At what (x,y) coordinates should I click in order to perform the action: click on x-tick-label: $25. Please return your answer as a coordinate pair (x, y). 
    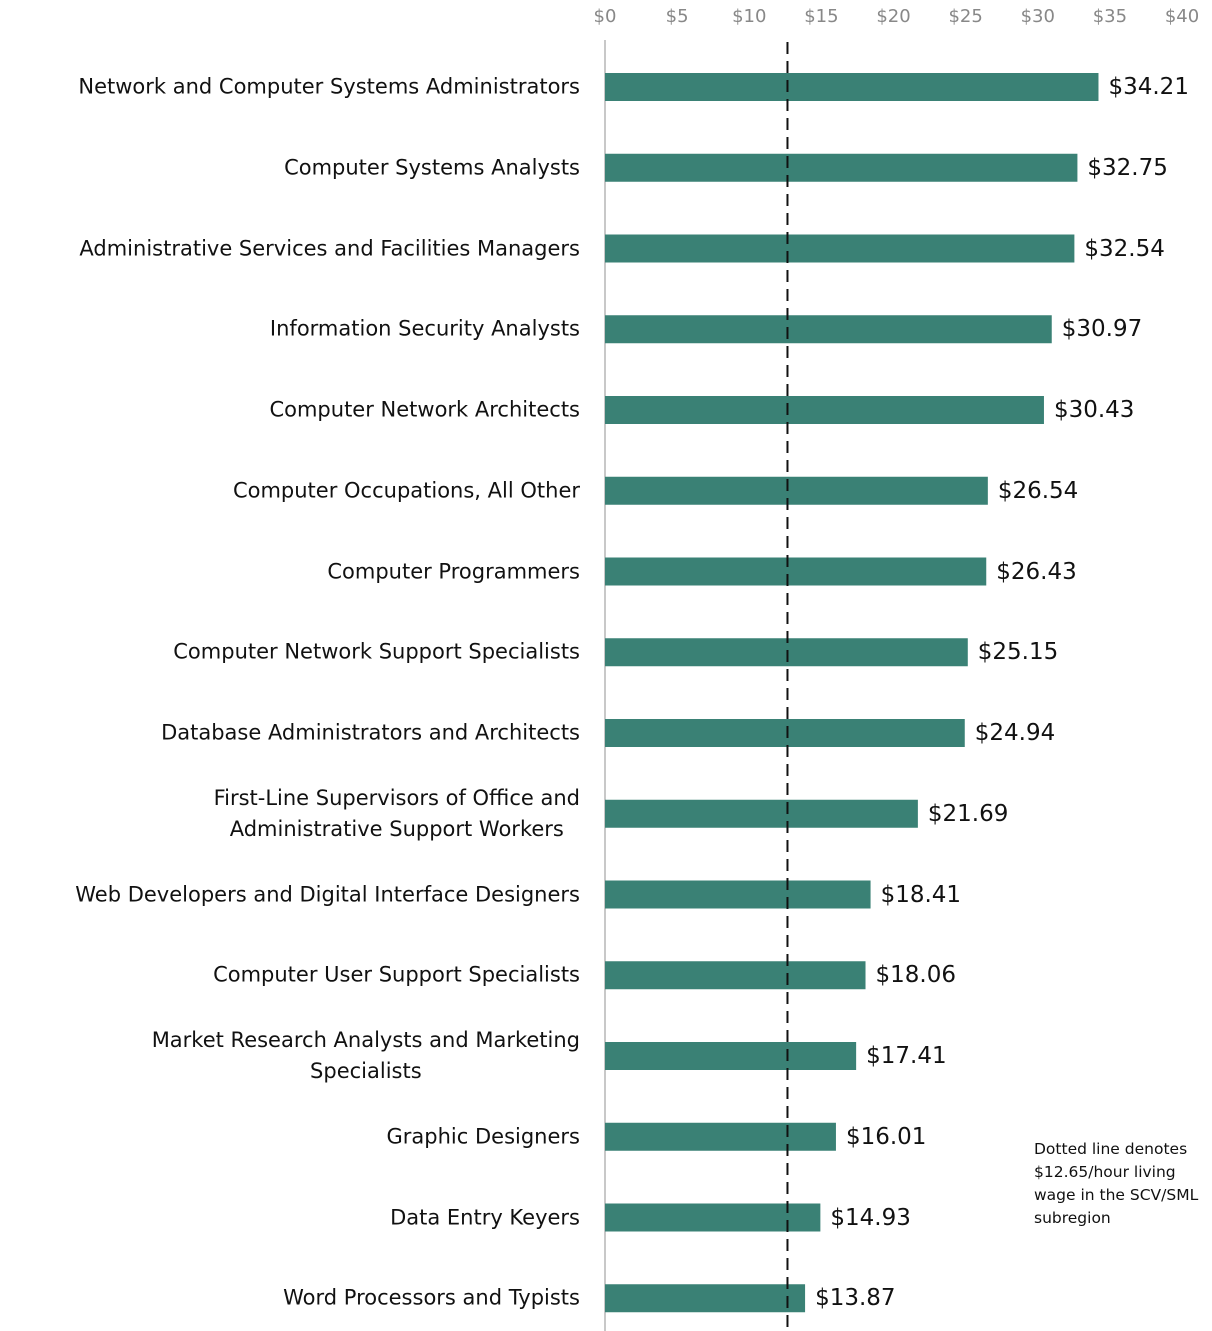
    Looking at the image, I should click on (965, 16).